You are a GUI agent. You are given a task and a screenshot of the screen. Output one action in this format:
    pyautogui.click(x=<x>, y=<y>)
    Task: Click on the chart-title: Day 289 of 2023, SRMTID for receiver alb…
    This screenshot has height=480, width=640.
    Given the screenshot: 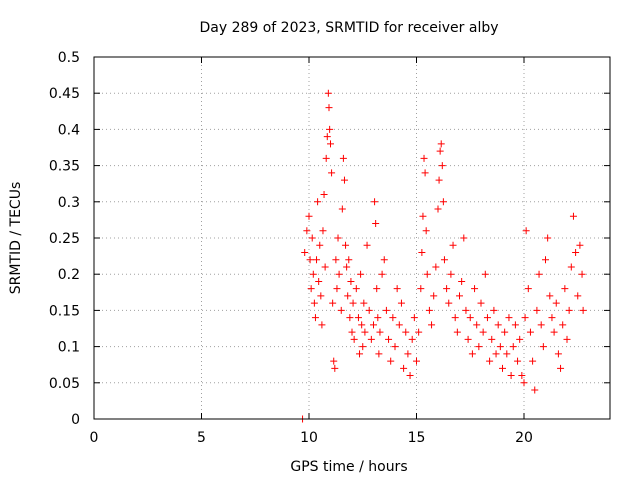 What is the action you would take?
    pyautogui.click(x=348, y=28)
    